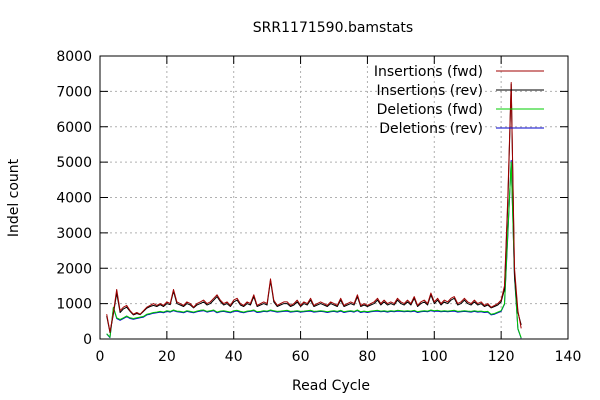 Image resolution: width=600 pixels, height=400 pixels. Describe the element at coordinates (74, 128) in the screenshot. I see `y-tick-label: 6000` at that location.